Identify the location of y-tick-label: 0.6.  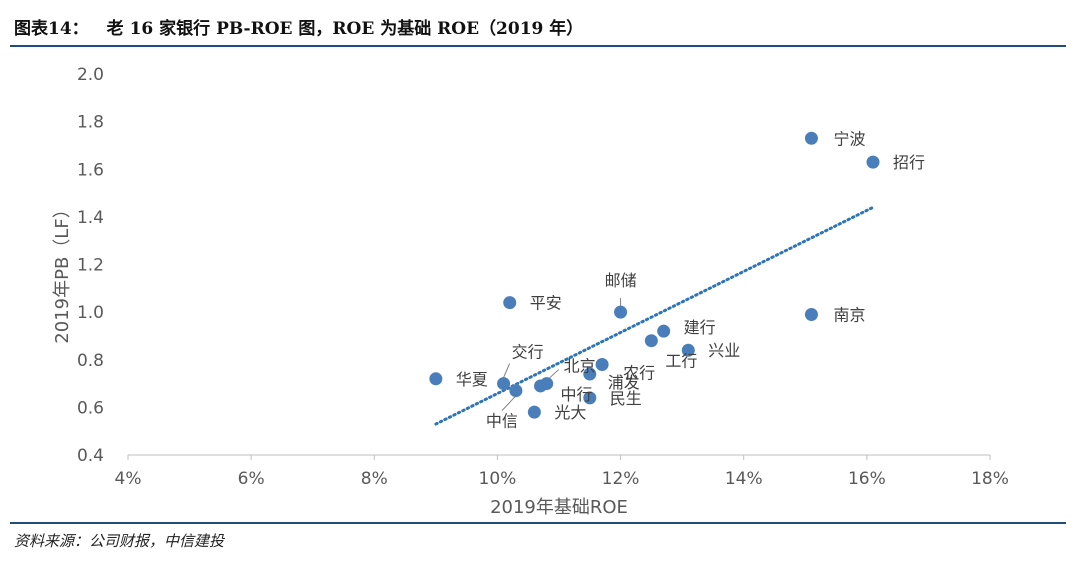
(90, 408).